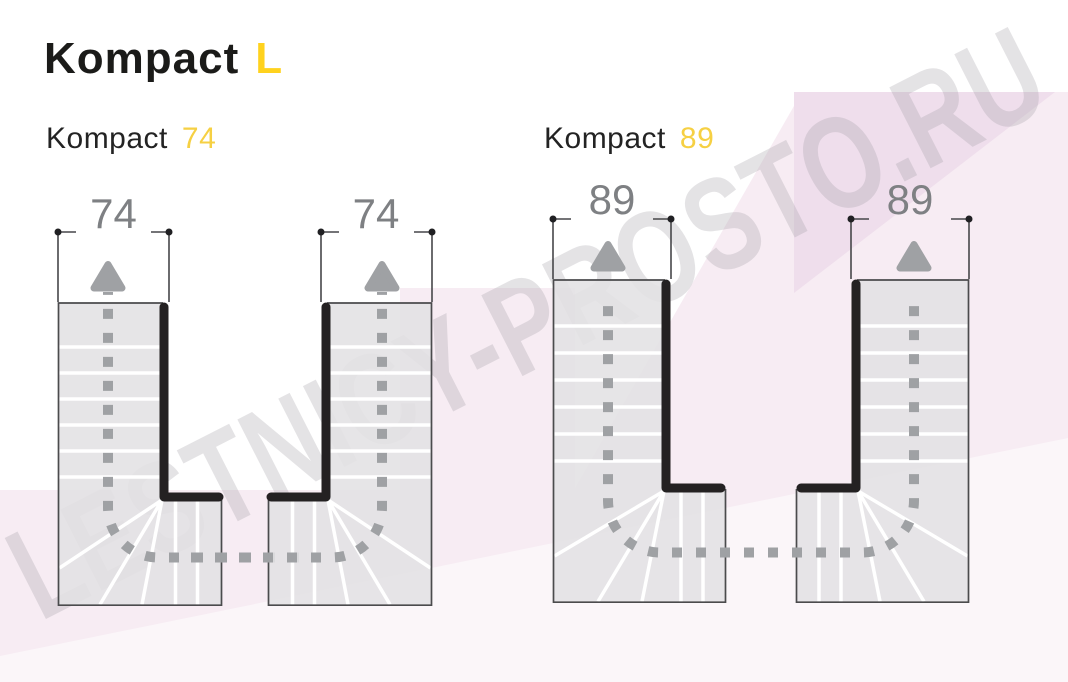 The height and width of the screenshot is (682, 1068). What do you see at coordinates (612, 199) in the screenshot?
I see `dimension-label-89-left: 89` at bounding box center [612, 199].